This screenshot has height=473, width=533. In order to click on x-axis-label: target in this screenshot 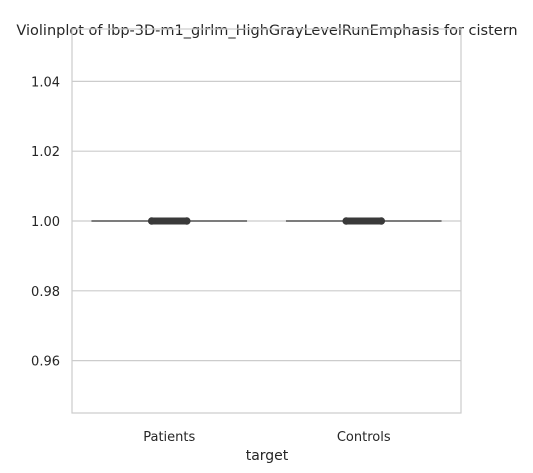, I will do `click(267, 456)`.